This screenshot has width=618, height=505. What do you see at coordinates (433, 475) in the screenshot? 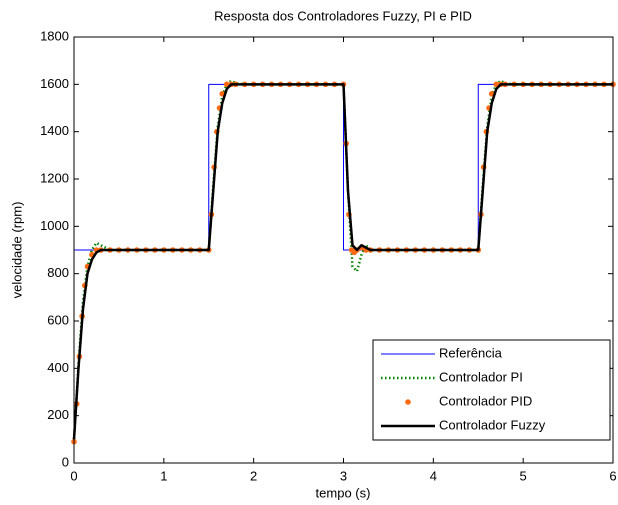
I see `x-tick-label: 4` at bounding box center [433, 475].